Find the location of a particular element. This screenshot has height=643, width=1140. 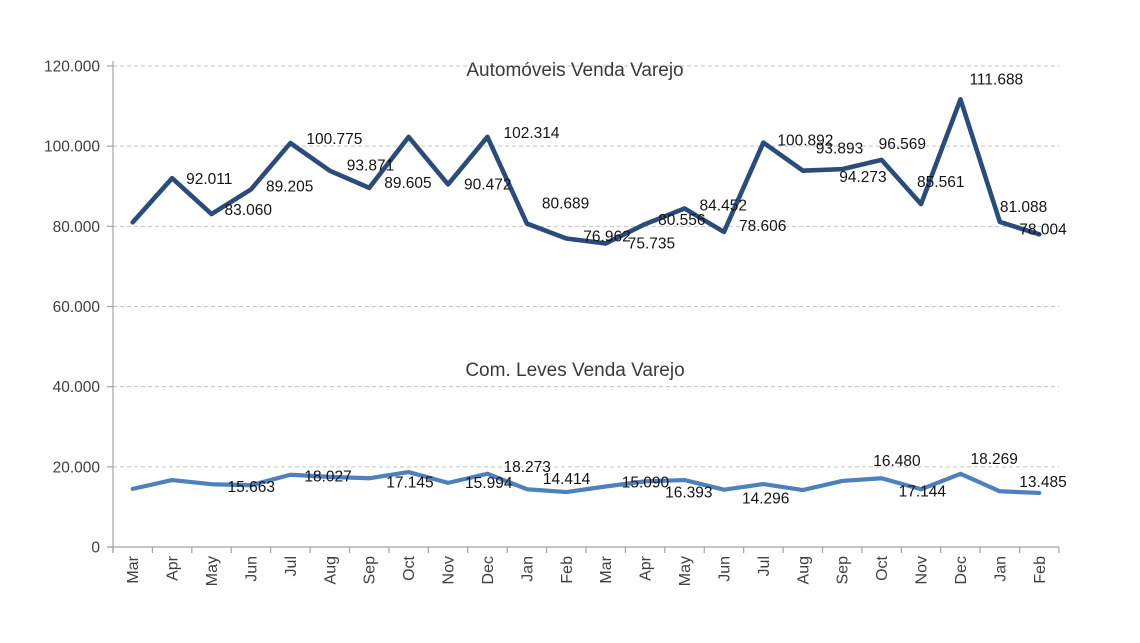

data-label: 16.393 is located at coordinates (688, 492).